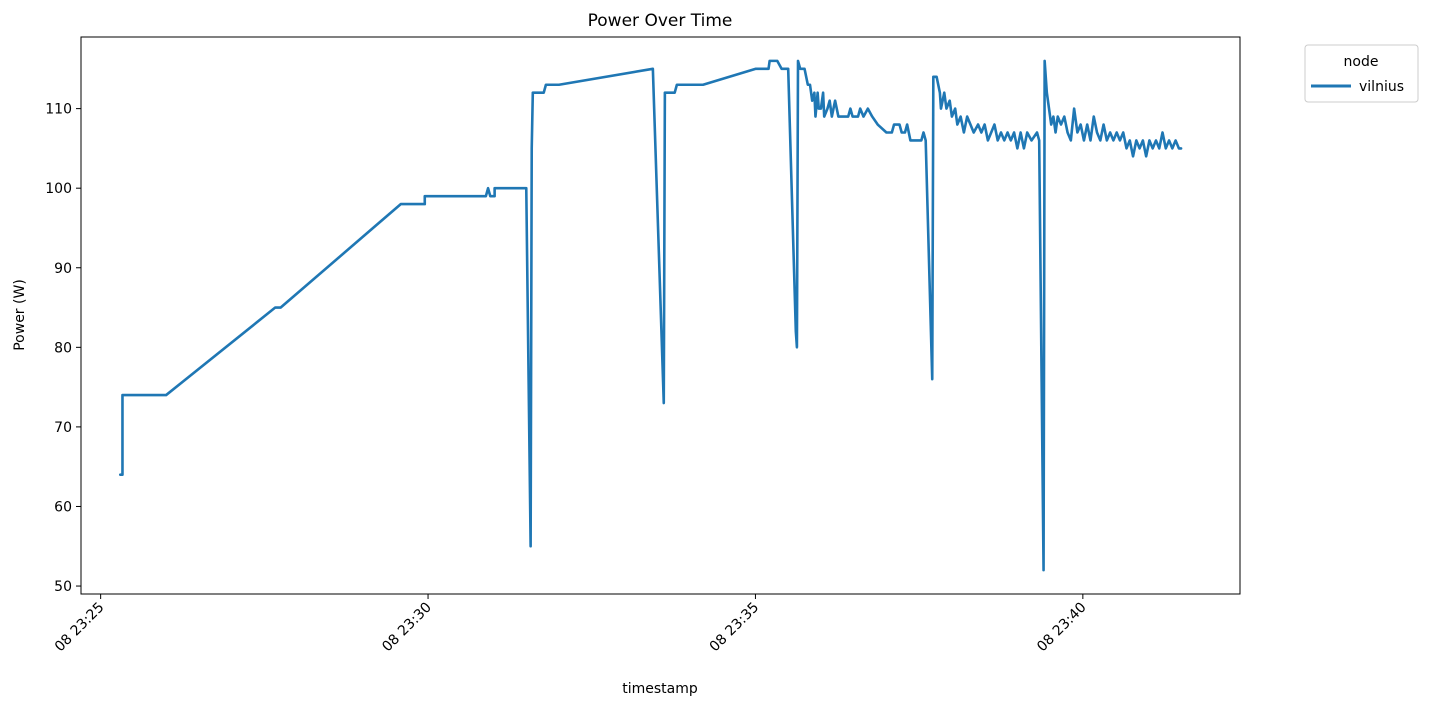 This screenshot has width=1431, height=708. I want to click on legend: node vilnius, so click(1361, 73).